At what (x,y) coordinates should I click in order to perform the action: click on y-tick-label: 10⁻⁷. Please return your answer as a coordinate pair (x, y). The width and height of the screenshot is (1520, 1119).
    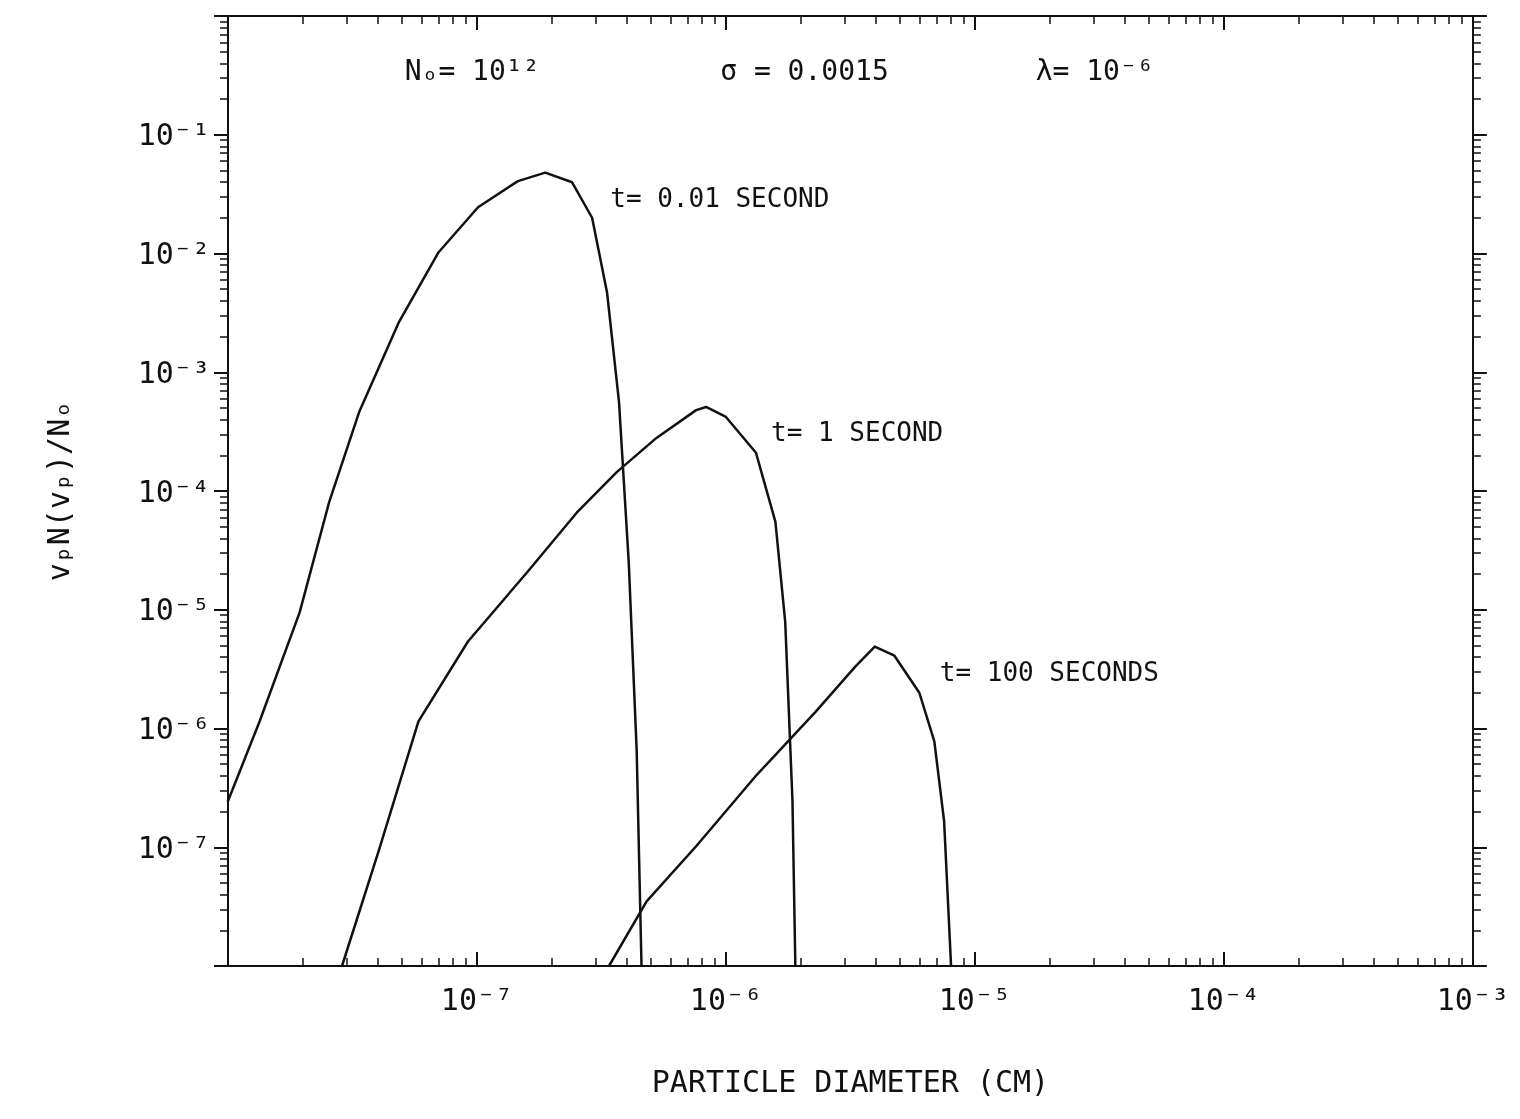
    Looking at the image, I should click on (173, 847).